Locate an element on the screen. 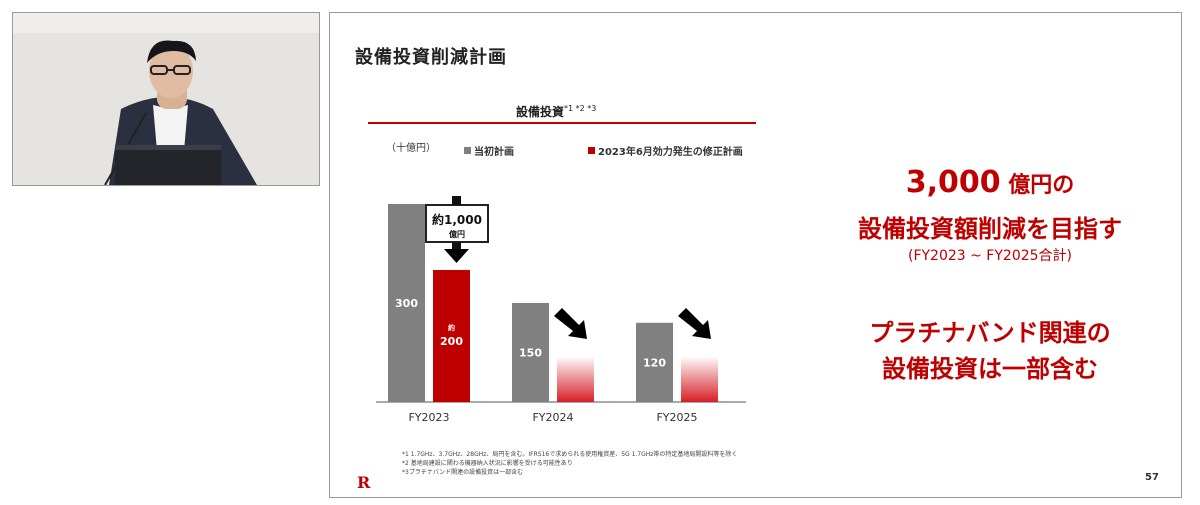  bars-group: 300 約 200 FY2023 150 FY2024 120 FY2025 約1,000 億円 is located at coordinates (553, 310).